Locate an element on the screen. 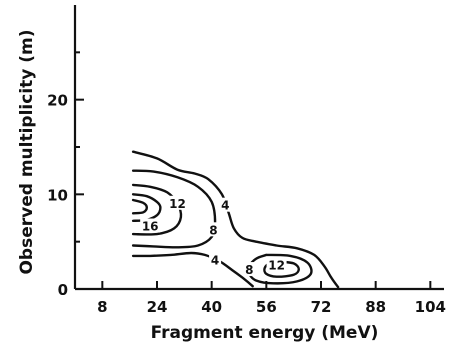 The width and height of the screenshot is (464, 354). x-tick-label: 72 is located at coordinates (321, 307).